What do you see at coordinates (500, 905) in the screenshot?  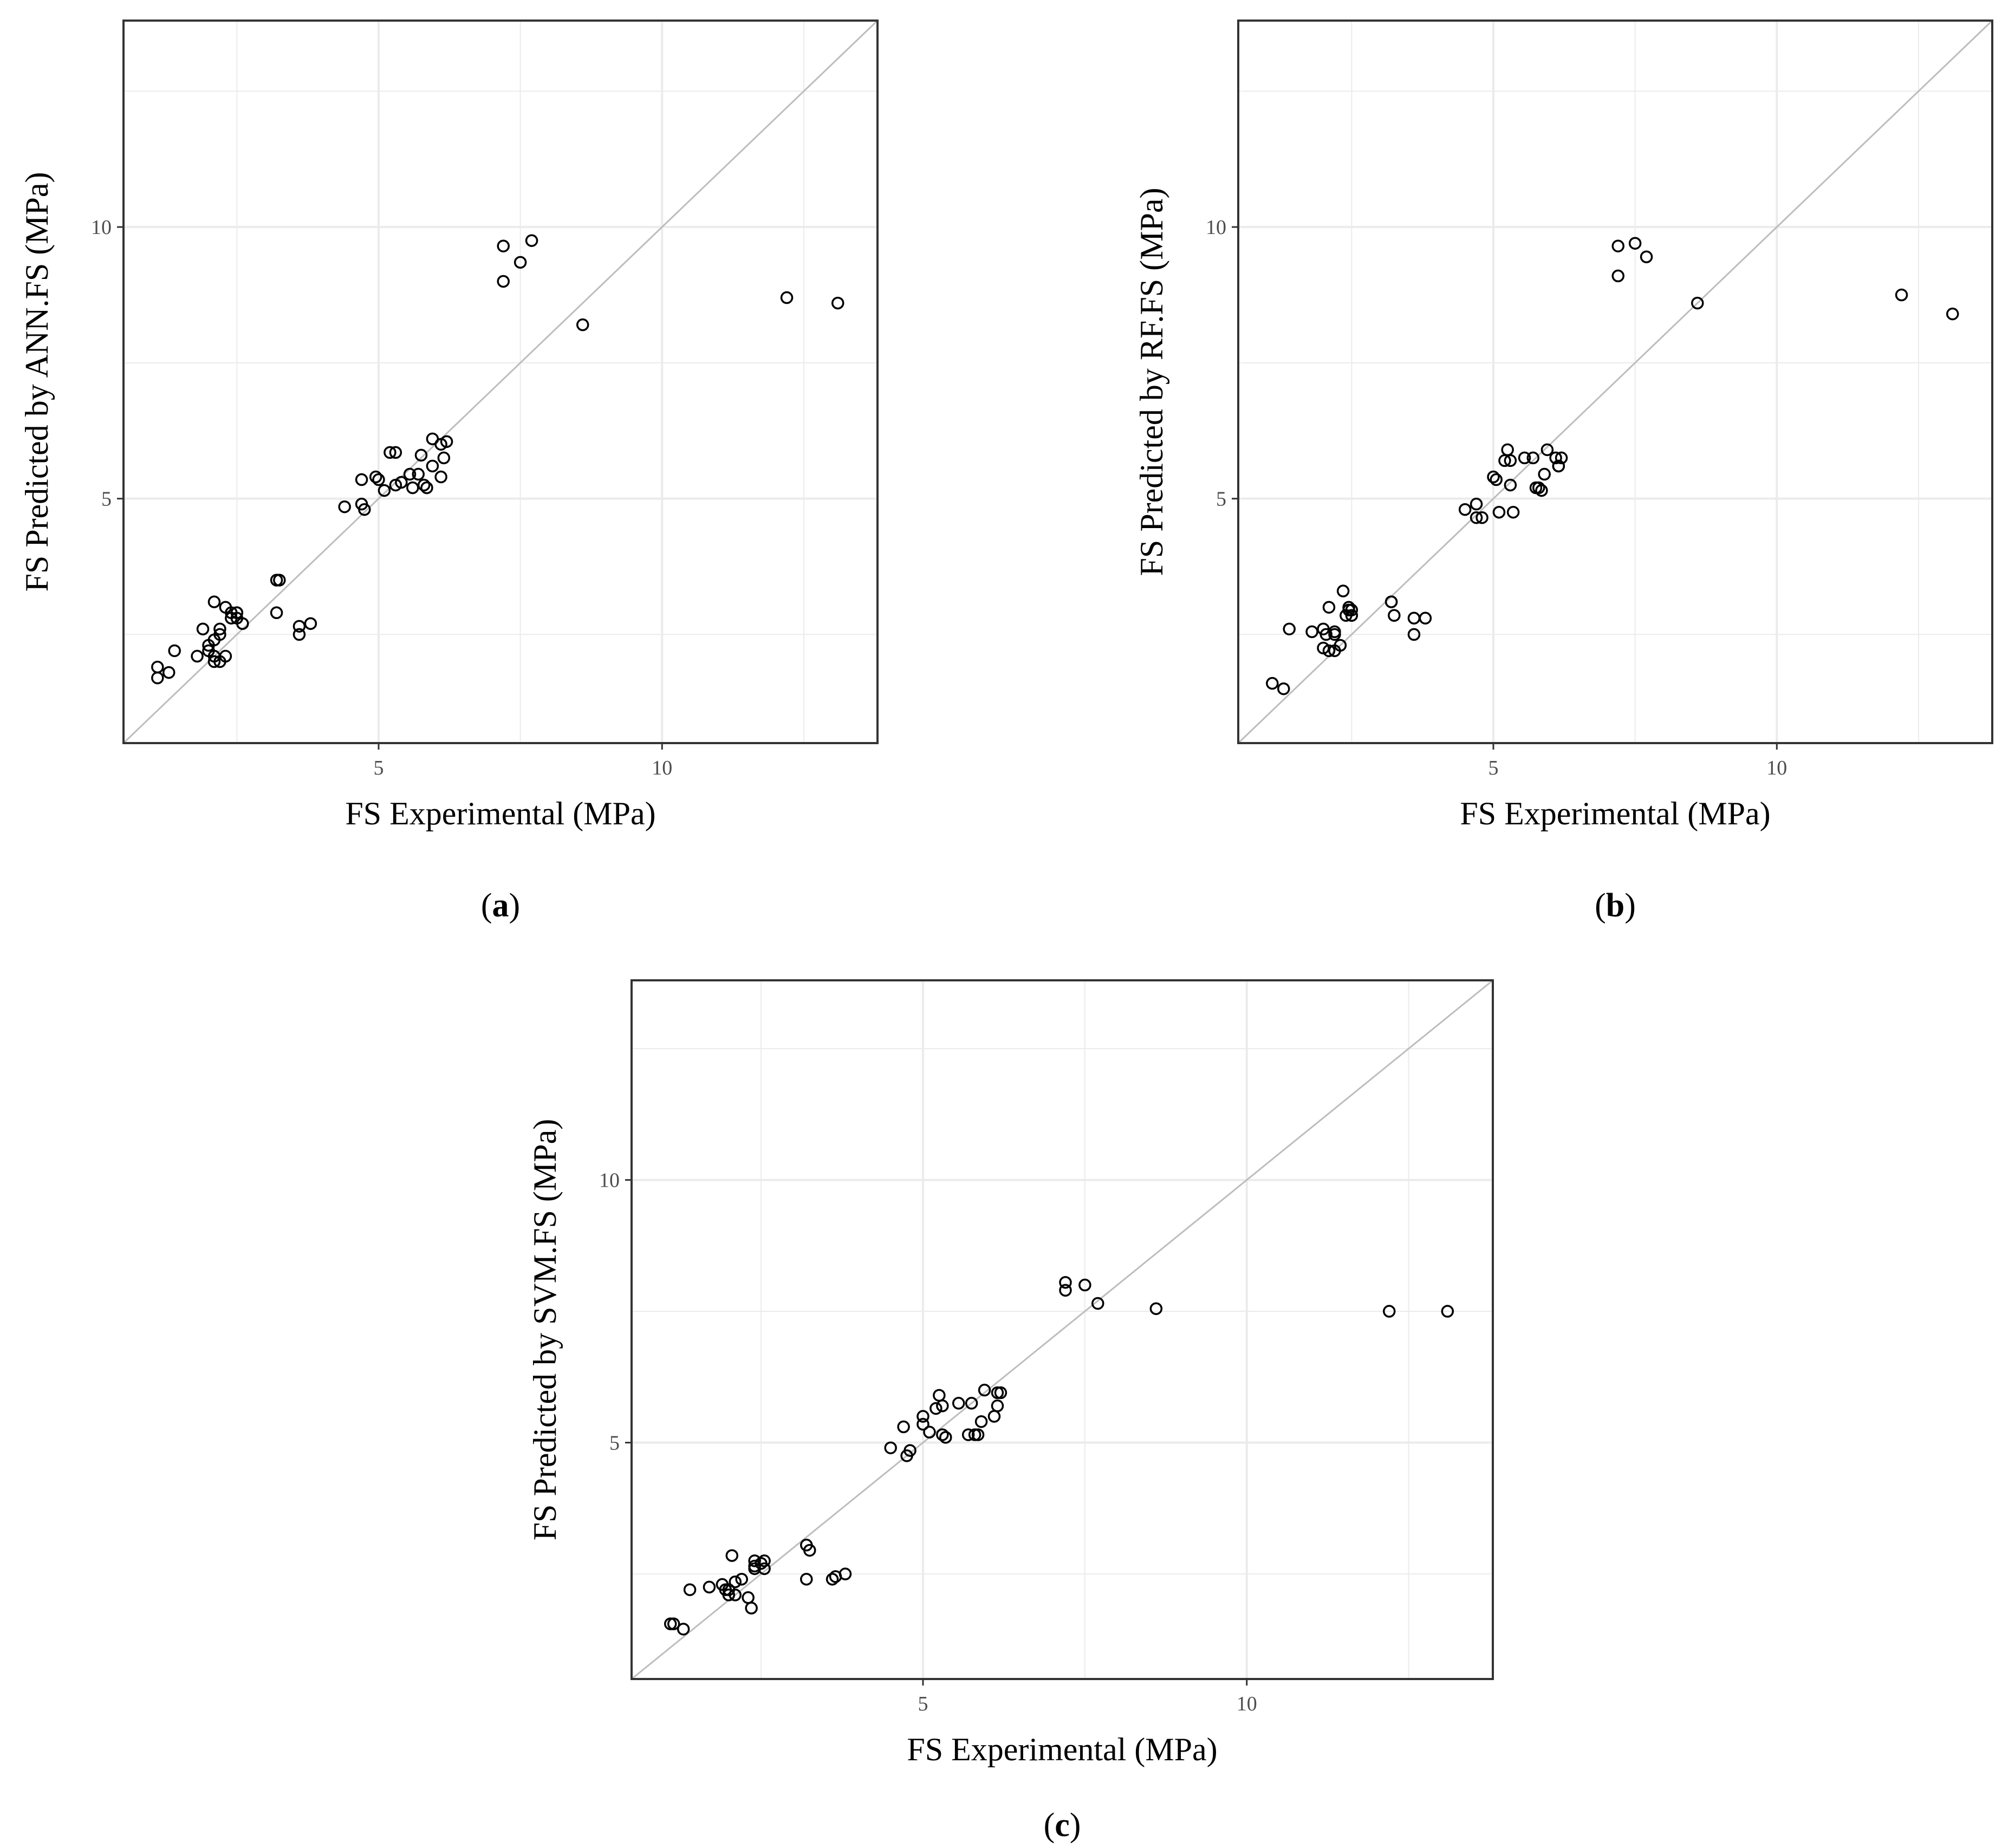 I see `panel-caption: (a)` at bounding box center [500, 905].